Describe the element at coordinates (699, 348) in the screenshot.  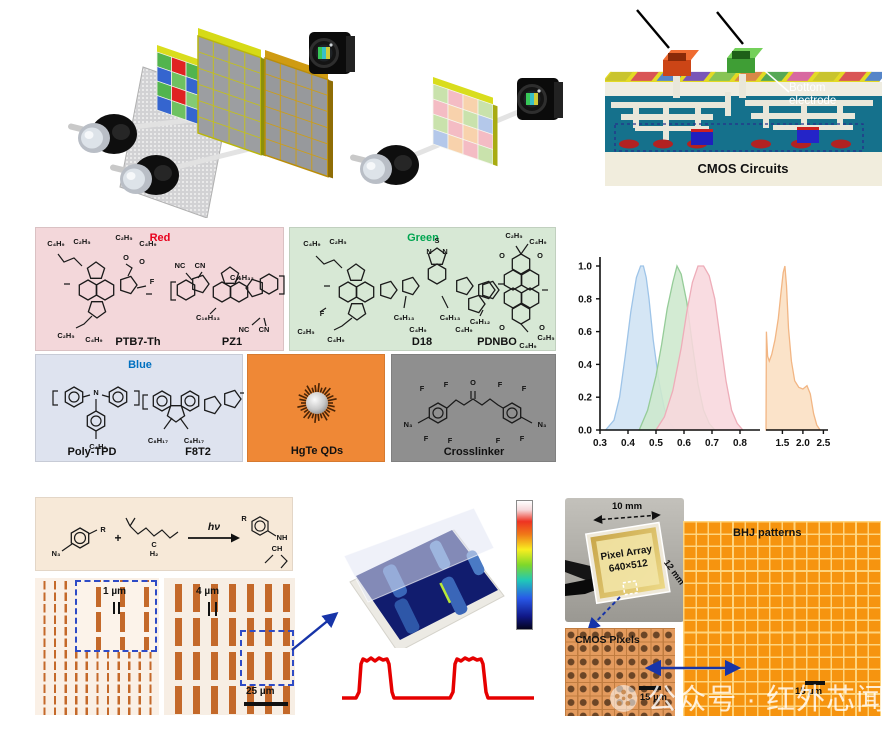
I see `series-red-absorber` at that location.